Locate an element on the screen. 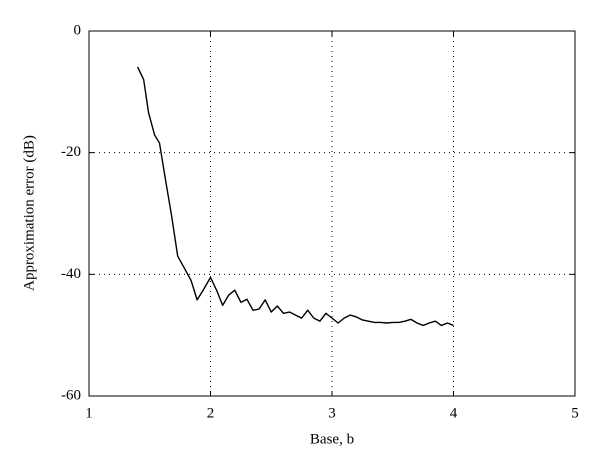  y-tick-label: 0 is located at coordinates (78, 30).